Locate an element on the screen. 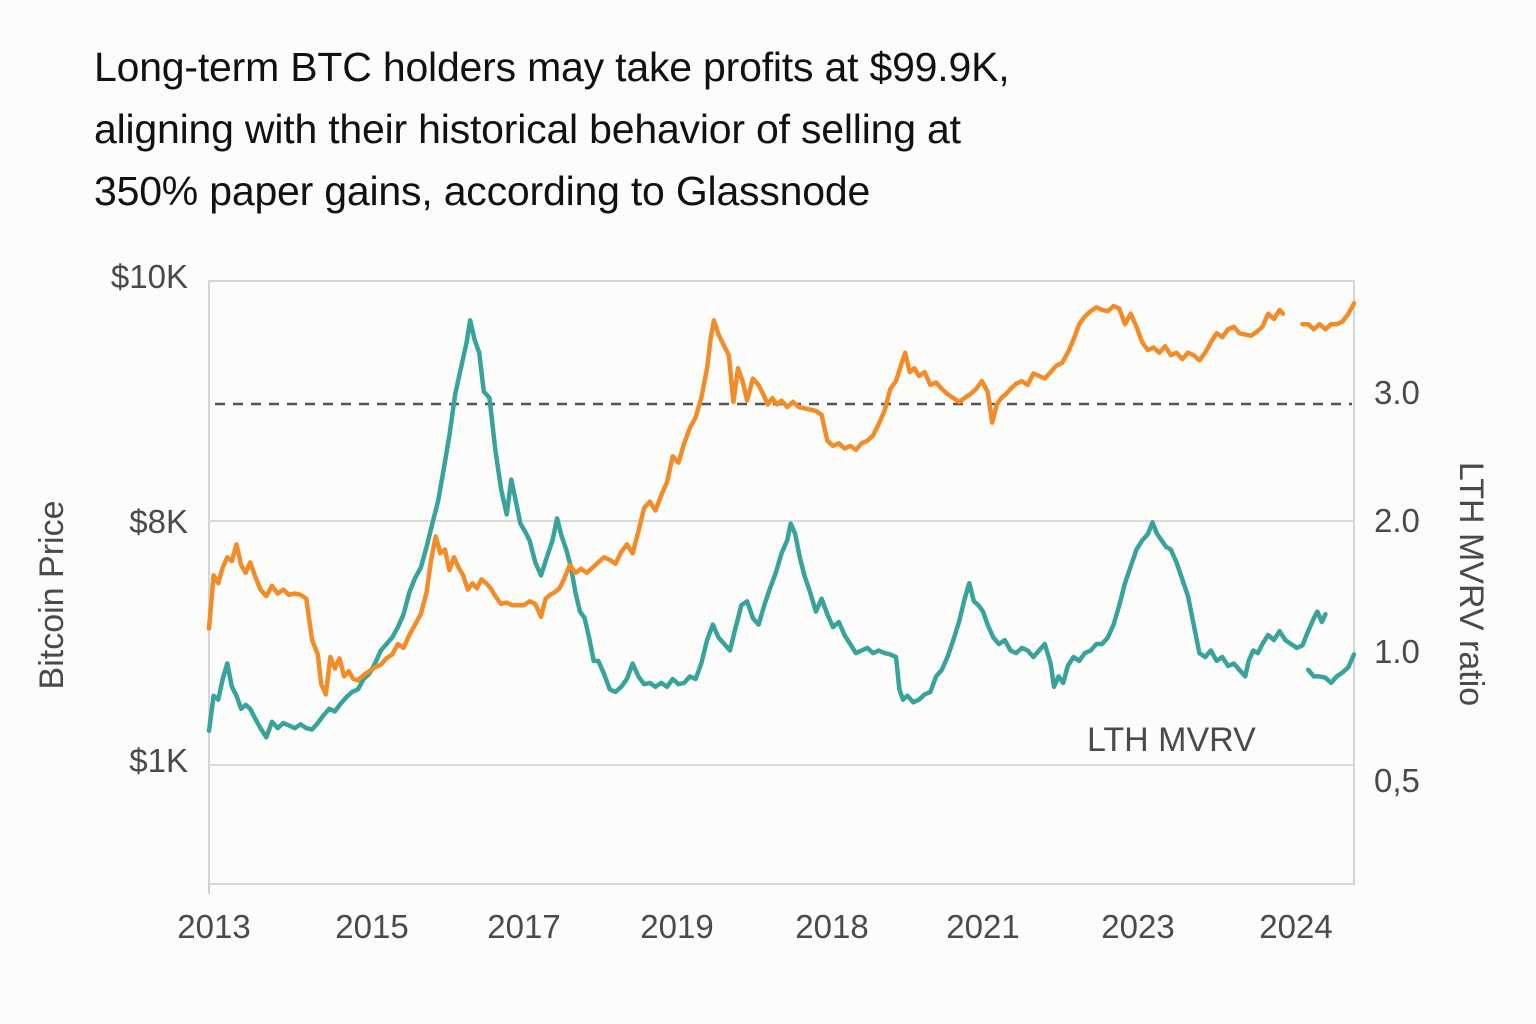  x-tick-2024-7: 2024 is located at coordinates (1295, 926).